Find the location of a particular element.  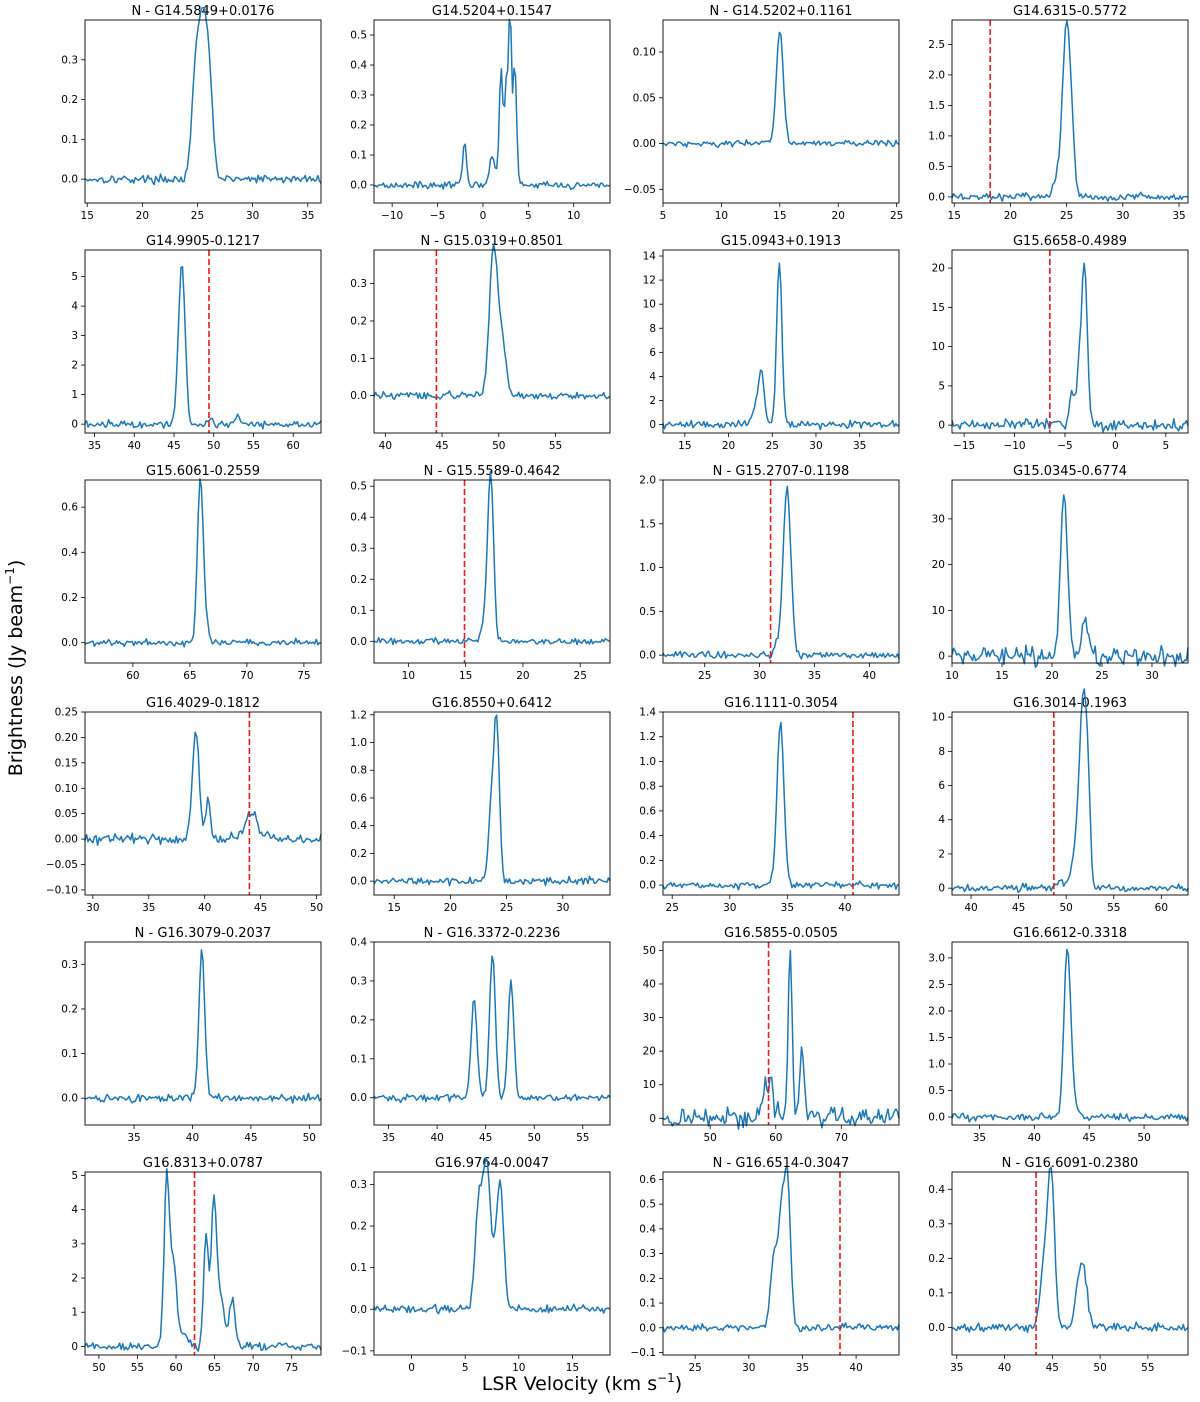

y-tick-label: 10 is located at coordinates (938, 347).